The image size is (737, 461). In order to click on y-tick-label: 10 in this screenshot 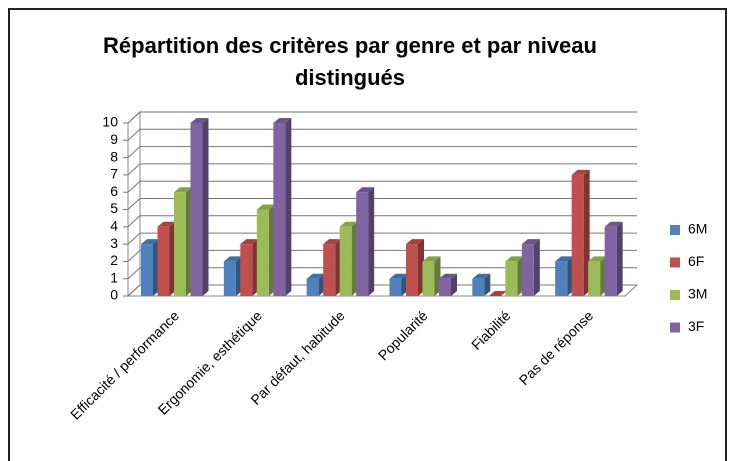, I will do `click(110, 122)`.